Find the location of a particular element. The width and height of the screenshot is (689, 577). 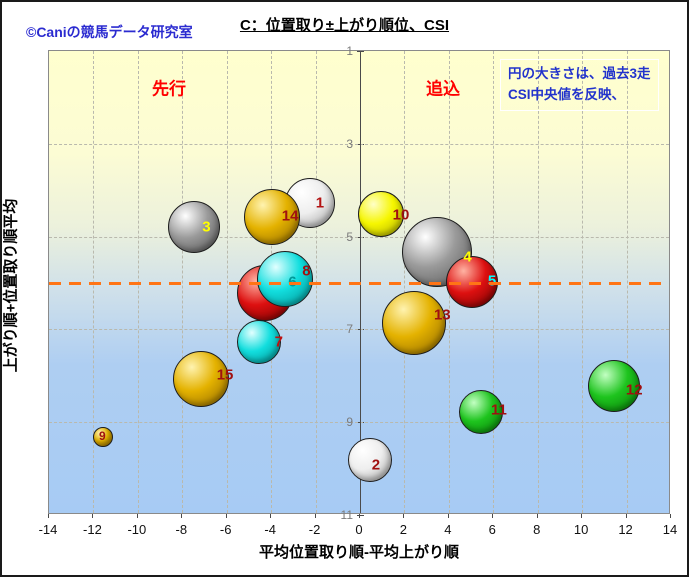

x-tick-label-10: 10 is located at coordinates (581, 529).